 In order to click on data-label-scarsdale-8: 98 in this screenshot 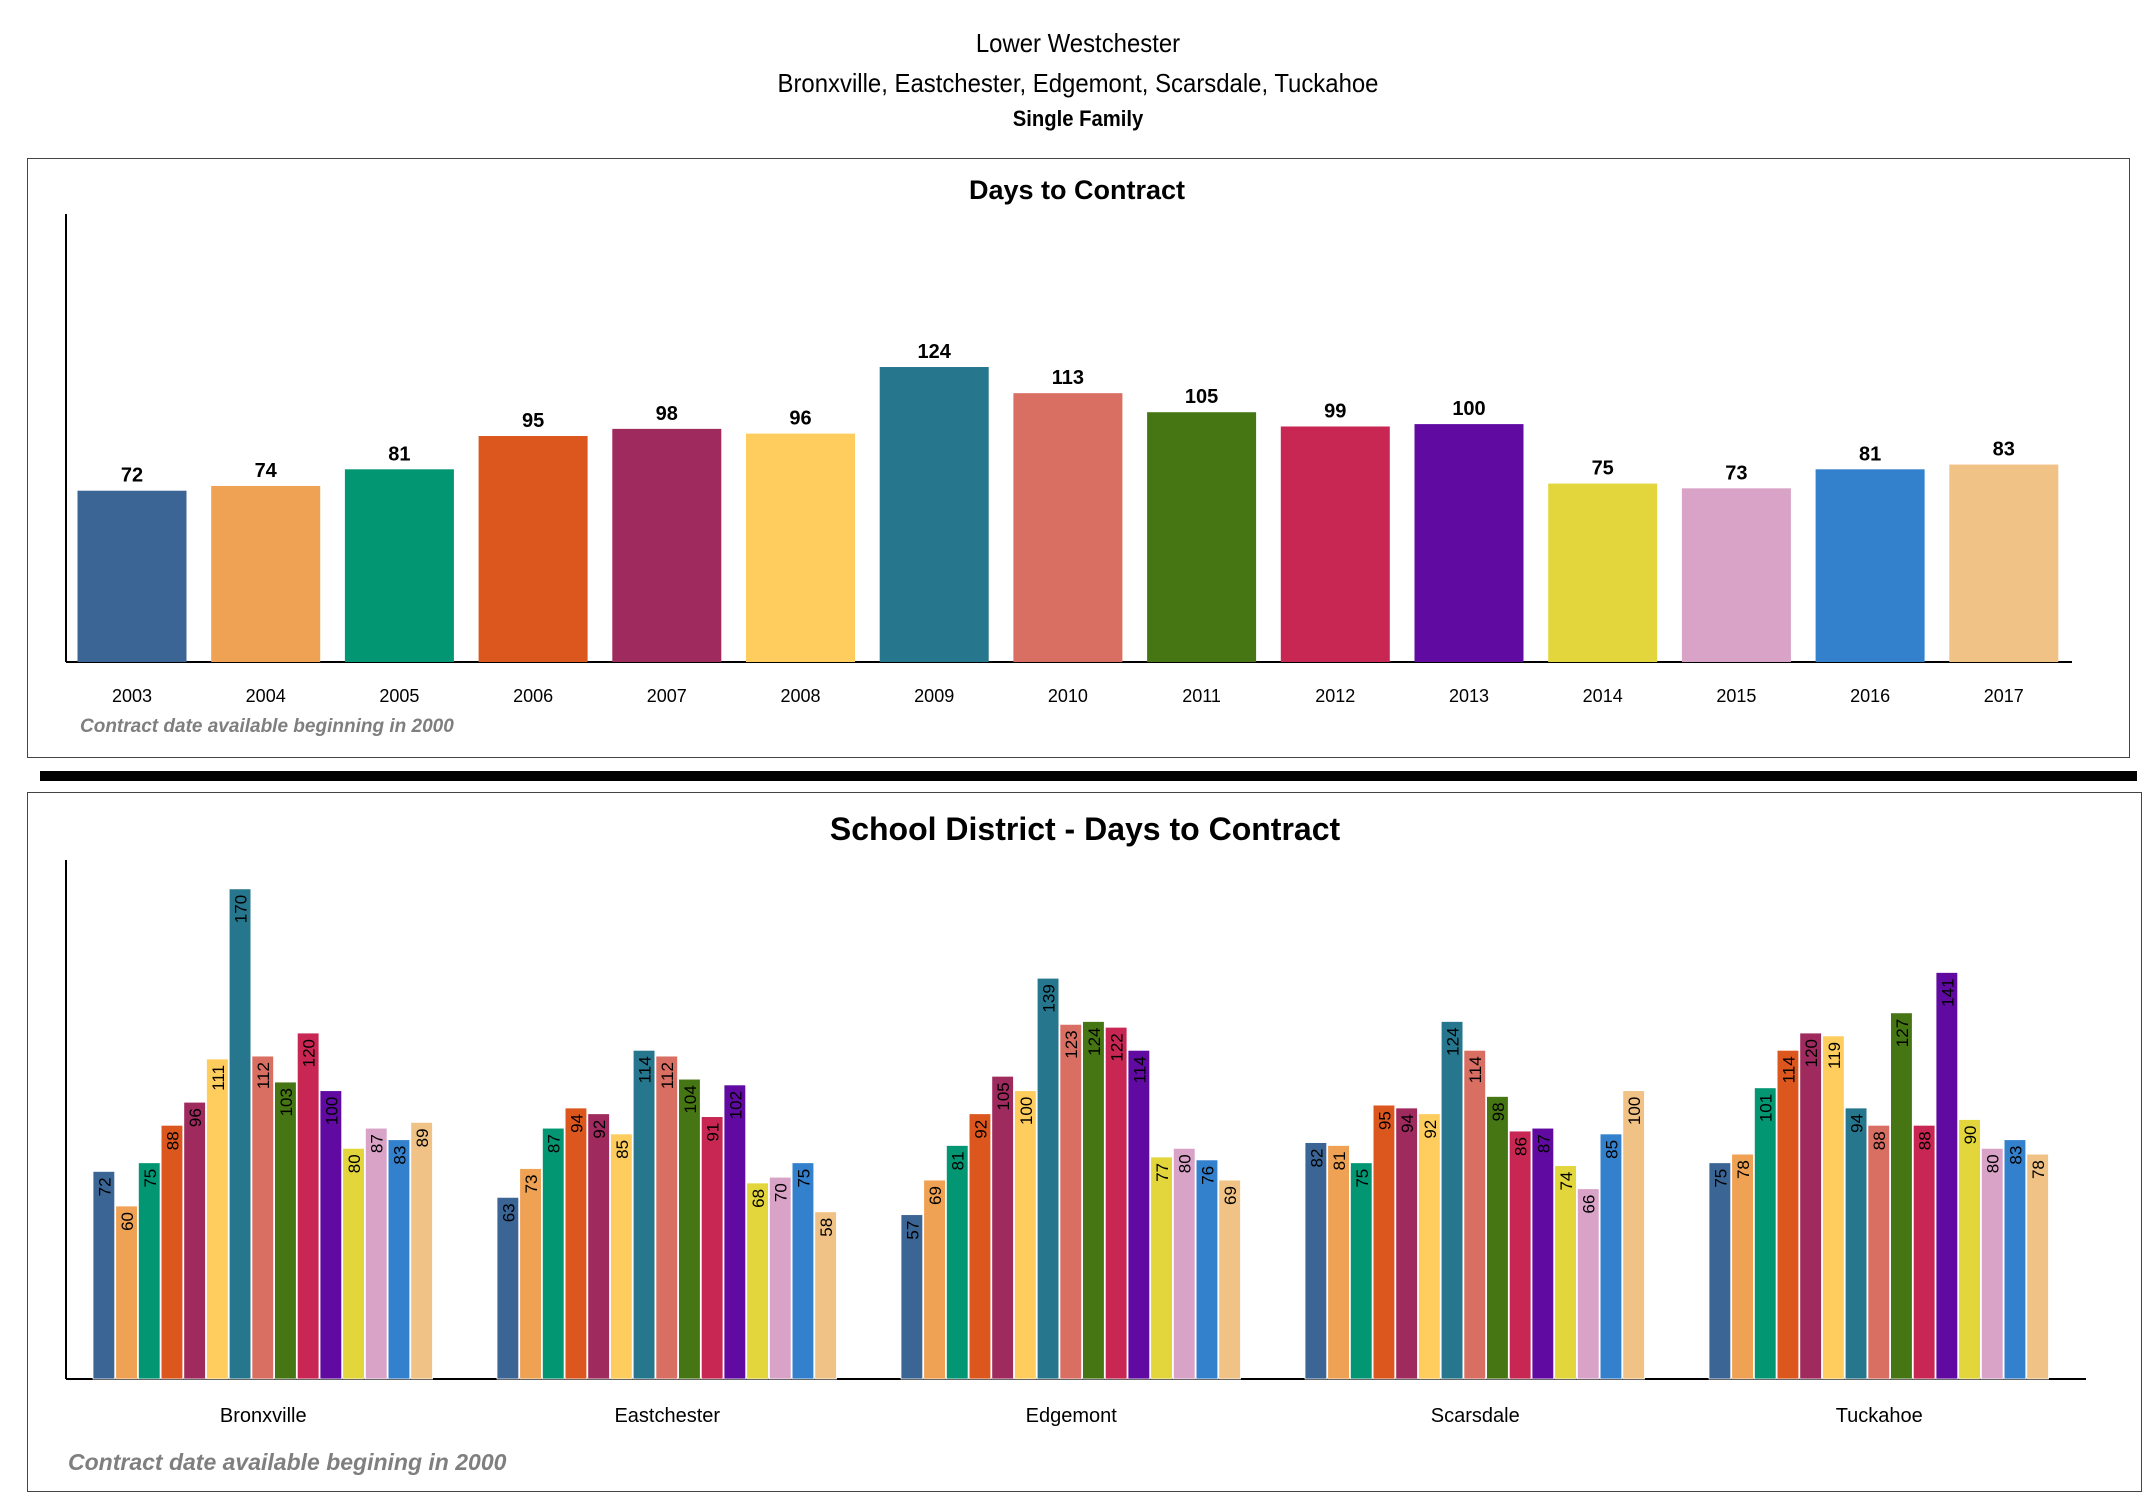, I will do `click(1498, 1111)`.